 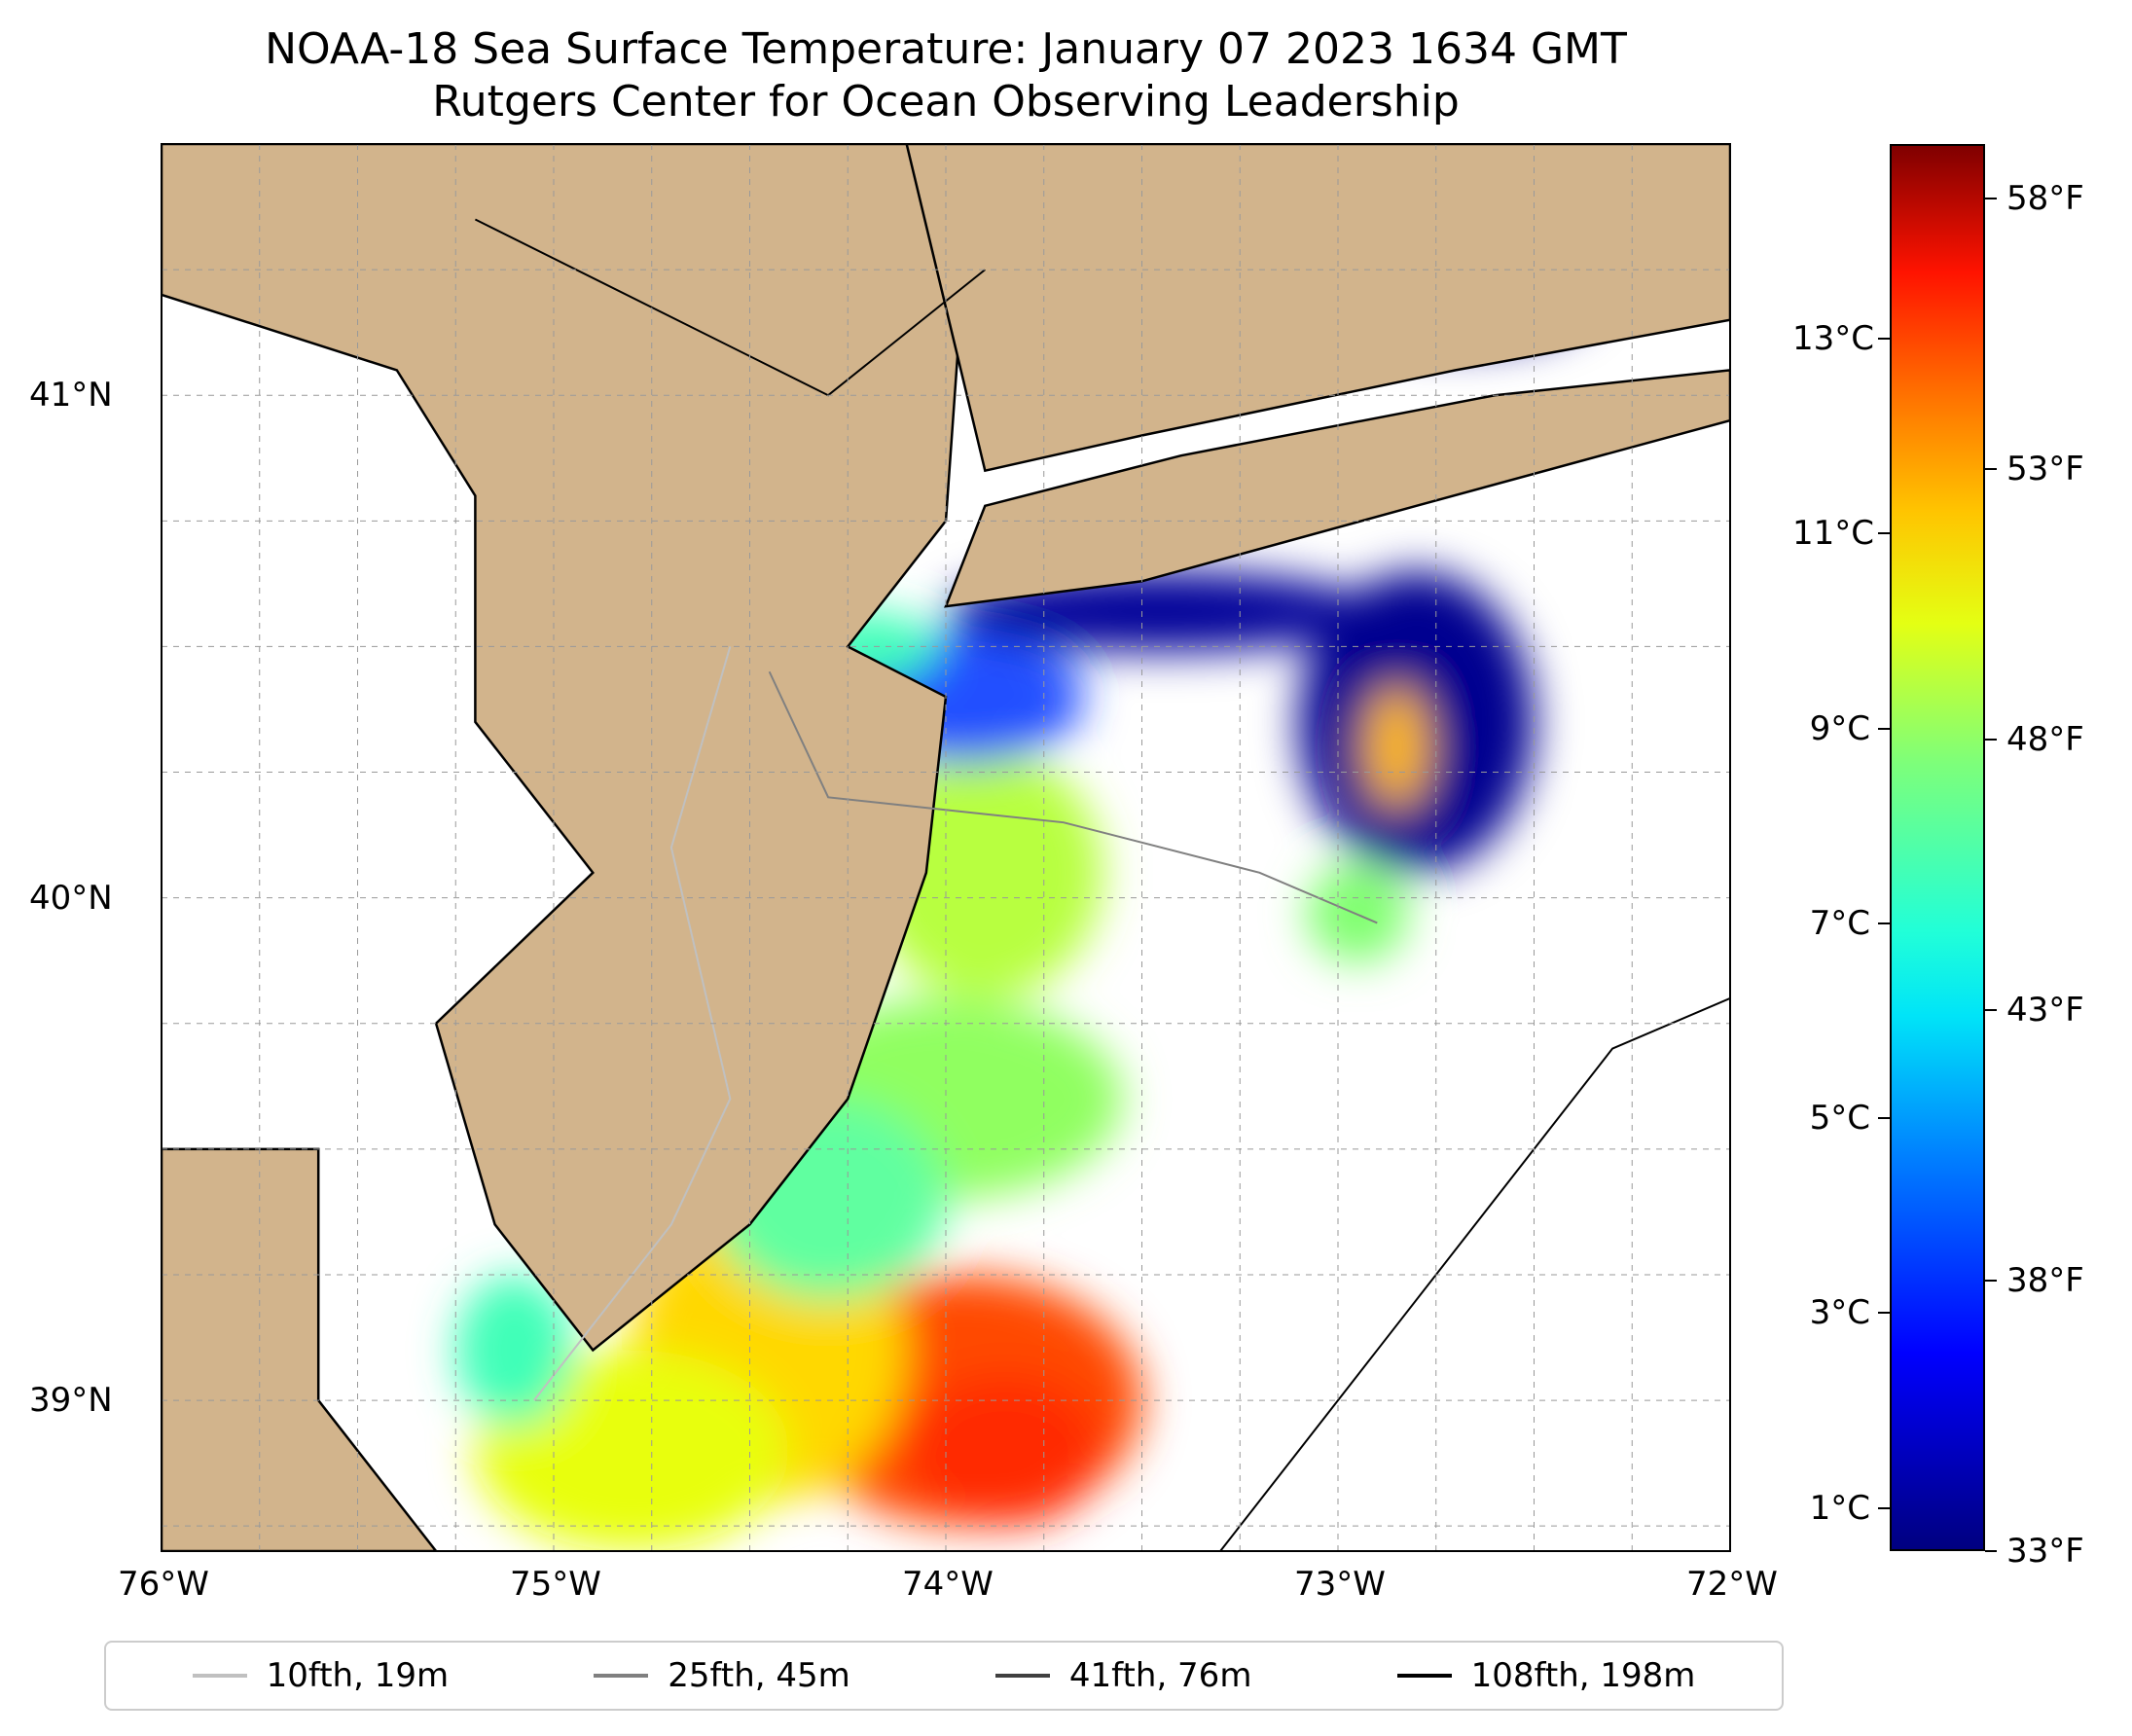 I want to click on lat-tick-label: 41°N, so click(x=71, y=396).